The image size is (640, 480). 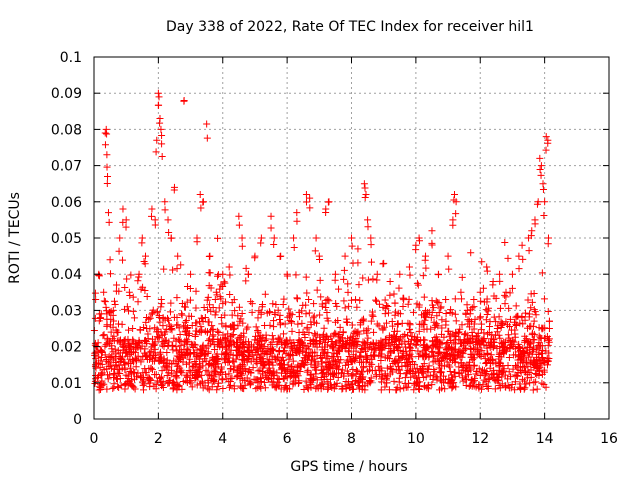 What do you see at coordinates (66, 203) in the screenshot?
I see `y-tick-label: 0.06` at bounding box center [66, 203].